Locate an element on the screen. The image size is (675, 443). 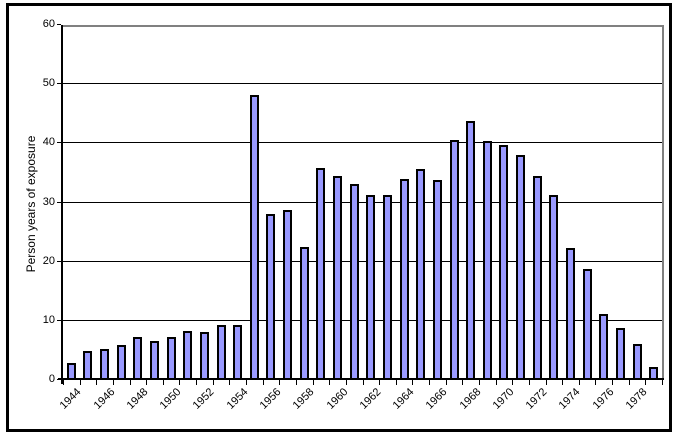
bar-1963 is located at coordinates (387, 286).